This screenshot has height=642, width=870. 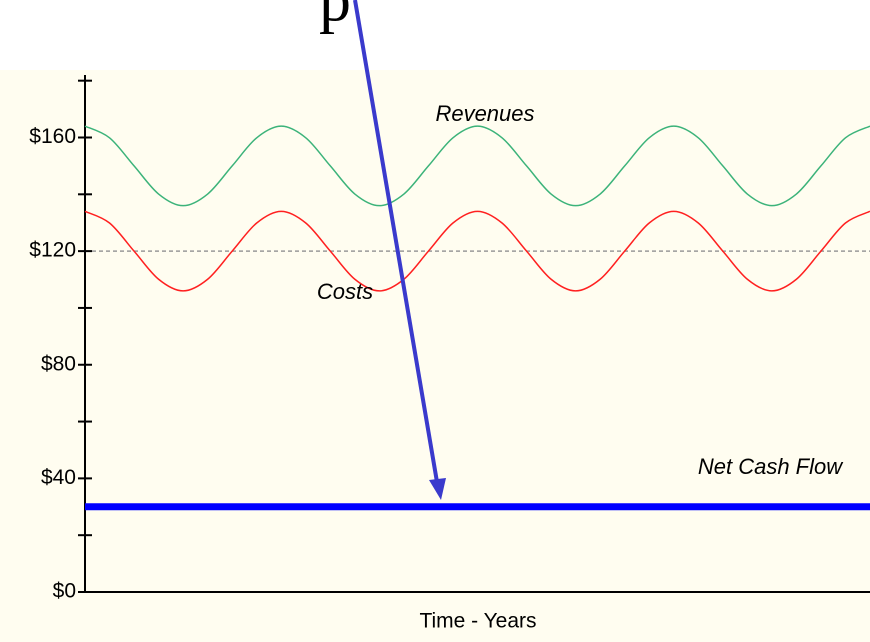 I want to click on chart-title: p, so click(x=335, y=17).